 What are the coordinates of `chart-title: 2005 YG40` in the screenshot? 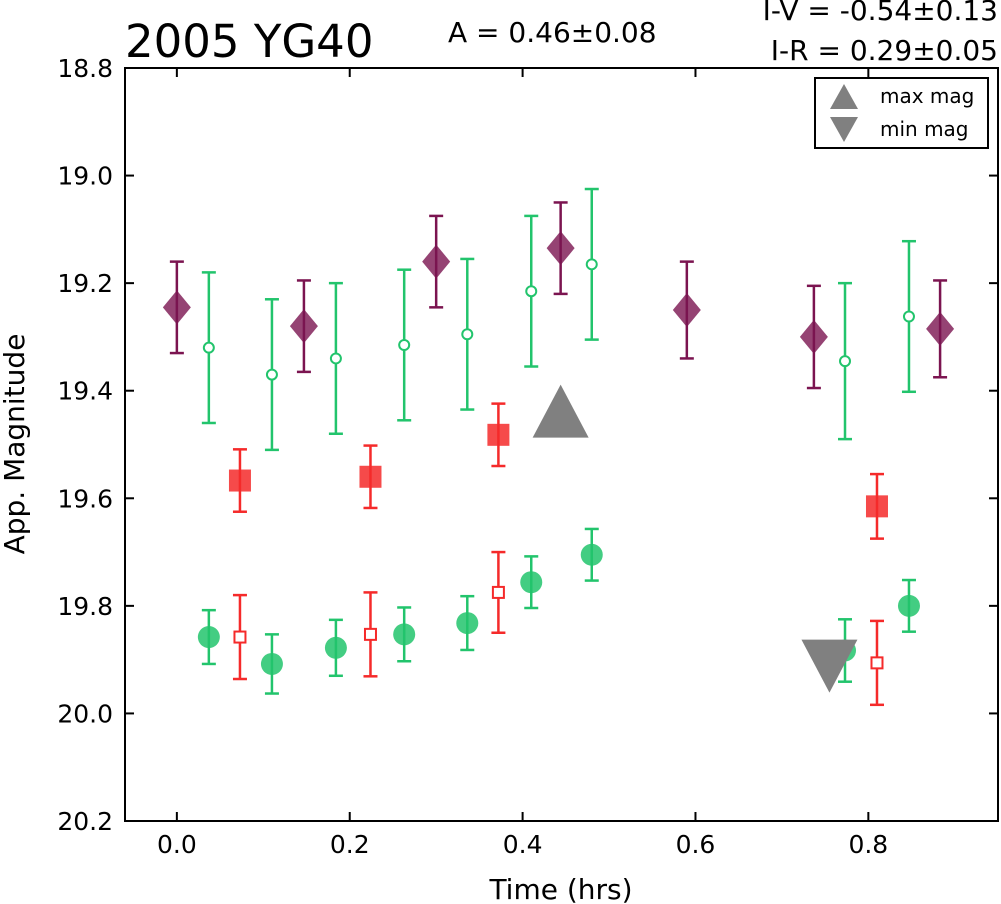 It's located at (249, 41).